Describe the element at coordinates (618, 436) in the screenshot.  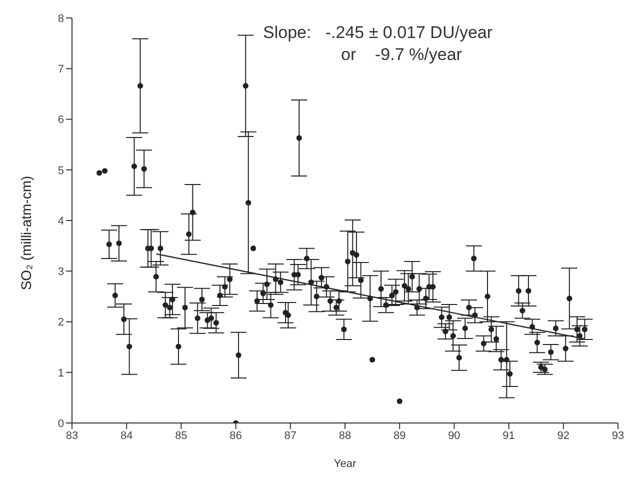
I see `x-tick-label: 93` at that location.